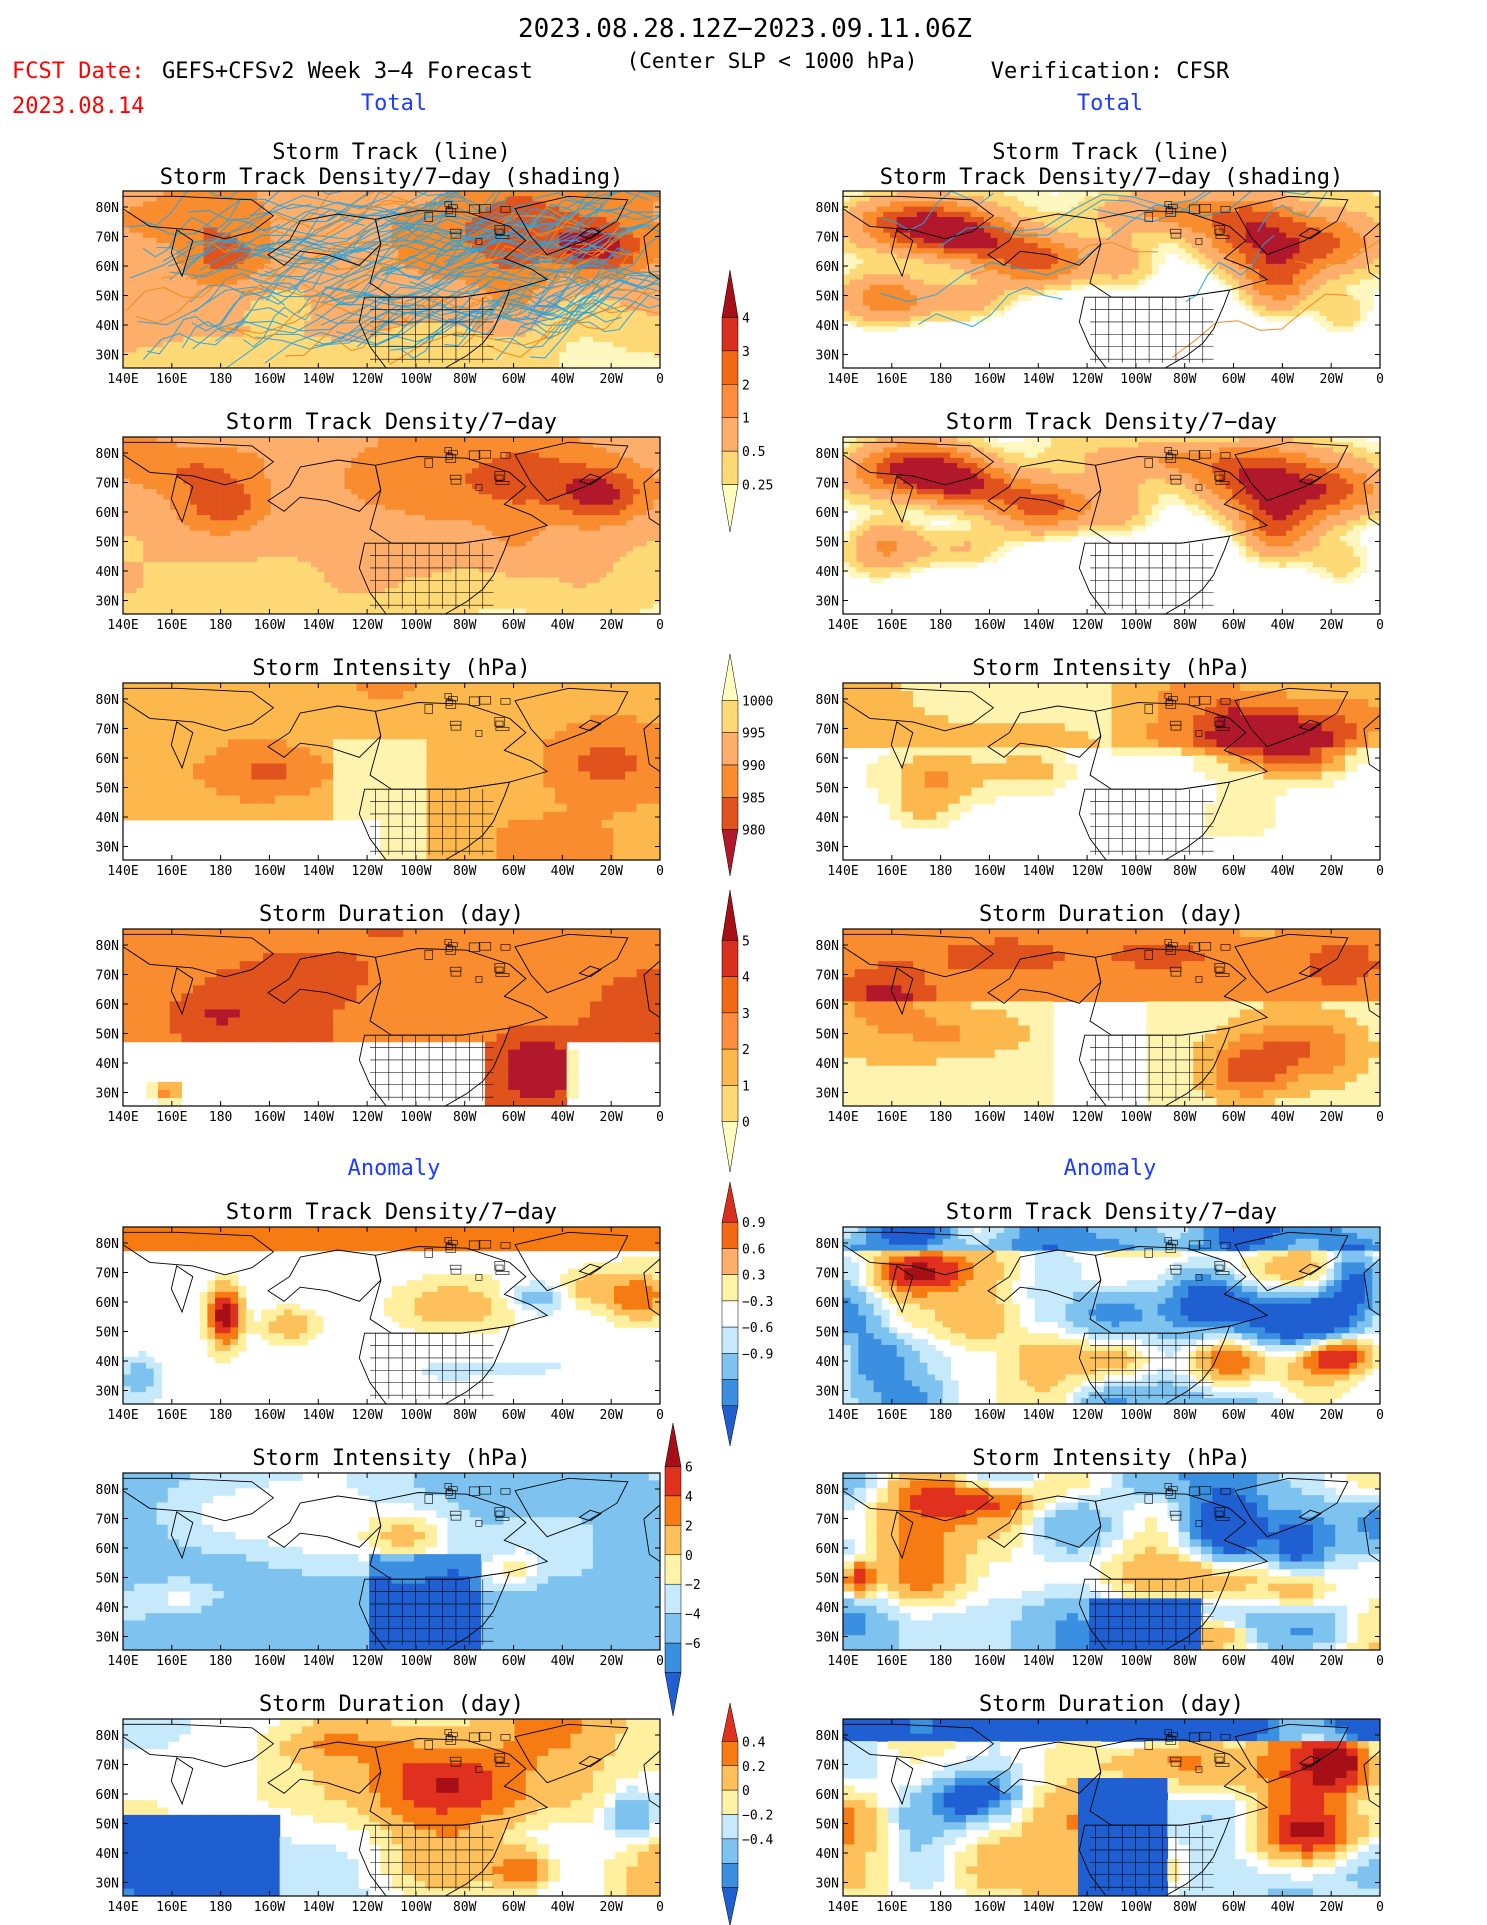 Image resolution: width=1487 pixels, height=1925 pixels. Describe the element at coordinates (757, 1328) in the screenshot. I see `colorbar-label: −0.6` at that location.